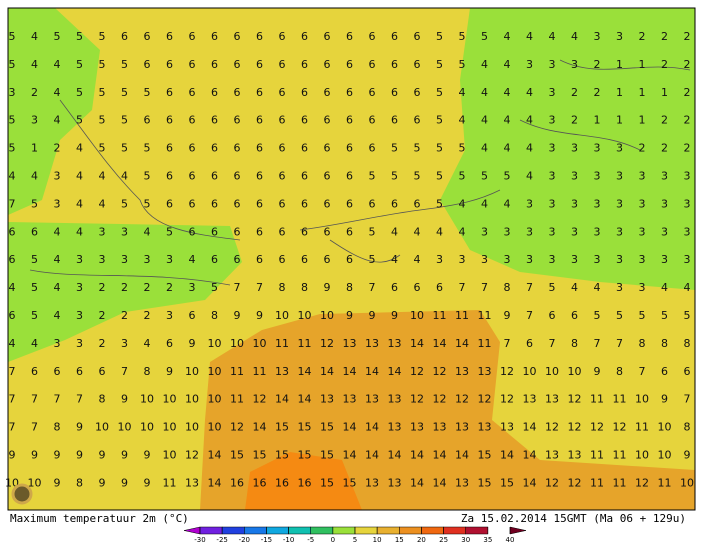 This screenshot has height=546, width=705. Describe the element at coordinates (333, 540) in the screenshot. I see `colorbar-tick-label: 0` at that location.